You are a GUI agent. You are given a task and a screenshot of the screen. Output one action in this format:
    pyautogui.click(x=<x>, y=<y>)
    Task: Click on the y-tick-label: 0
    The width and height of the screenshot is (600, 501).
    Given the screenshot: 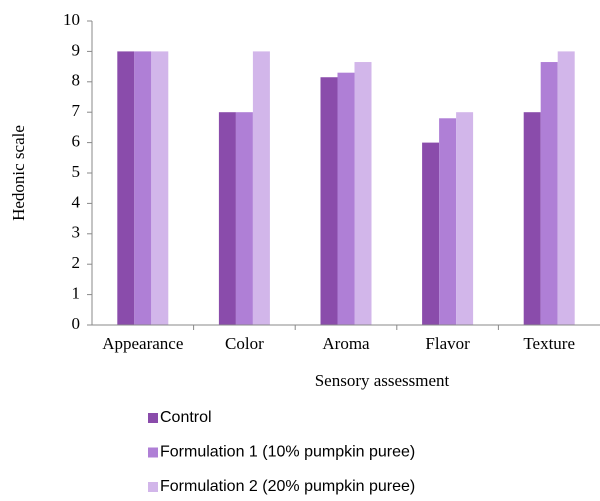 What is the action you would take?
    pyautogui.click(x=76, y=323)
    